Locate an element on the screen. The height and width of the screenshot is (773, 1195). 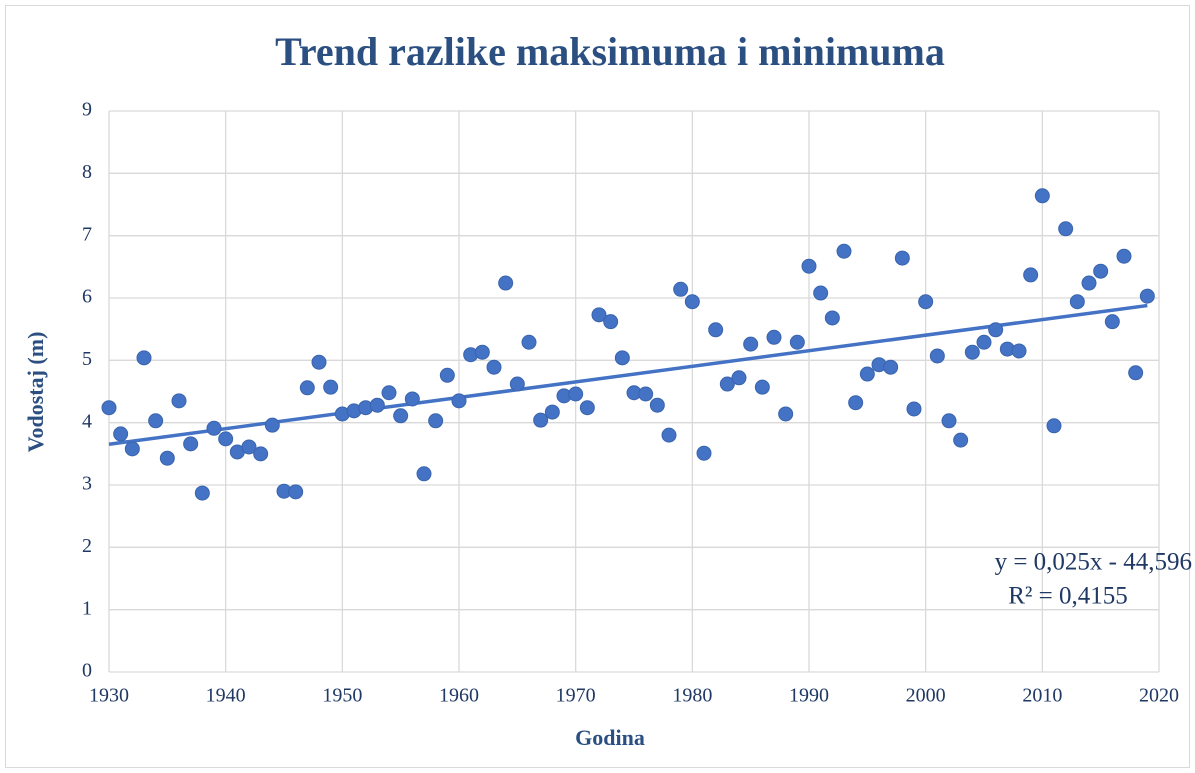
y-axis-title: Vodostaj (m) is located at coordinates (35, 392).